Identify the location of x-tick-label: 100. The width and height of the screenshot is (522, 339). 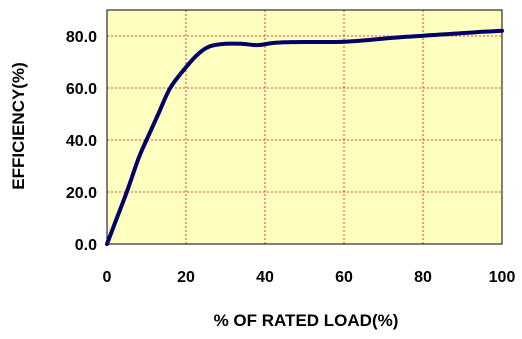
(502, 277).